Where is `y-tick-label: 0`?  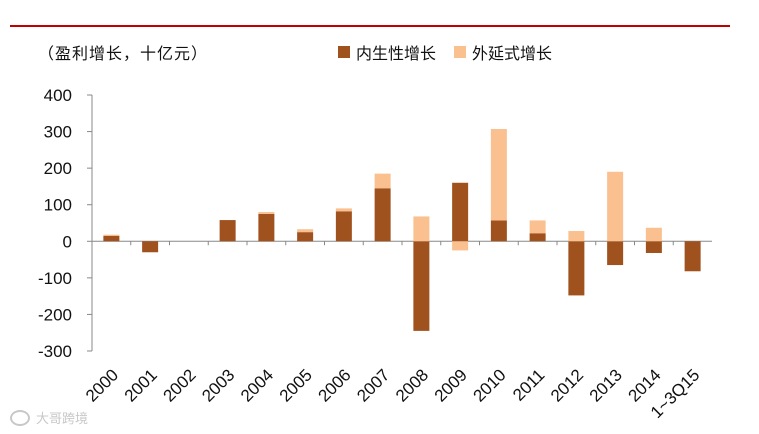
y-tick-label: 0 is located at coordinates (67, 241).